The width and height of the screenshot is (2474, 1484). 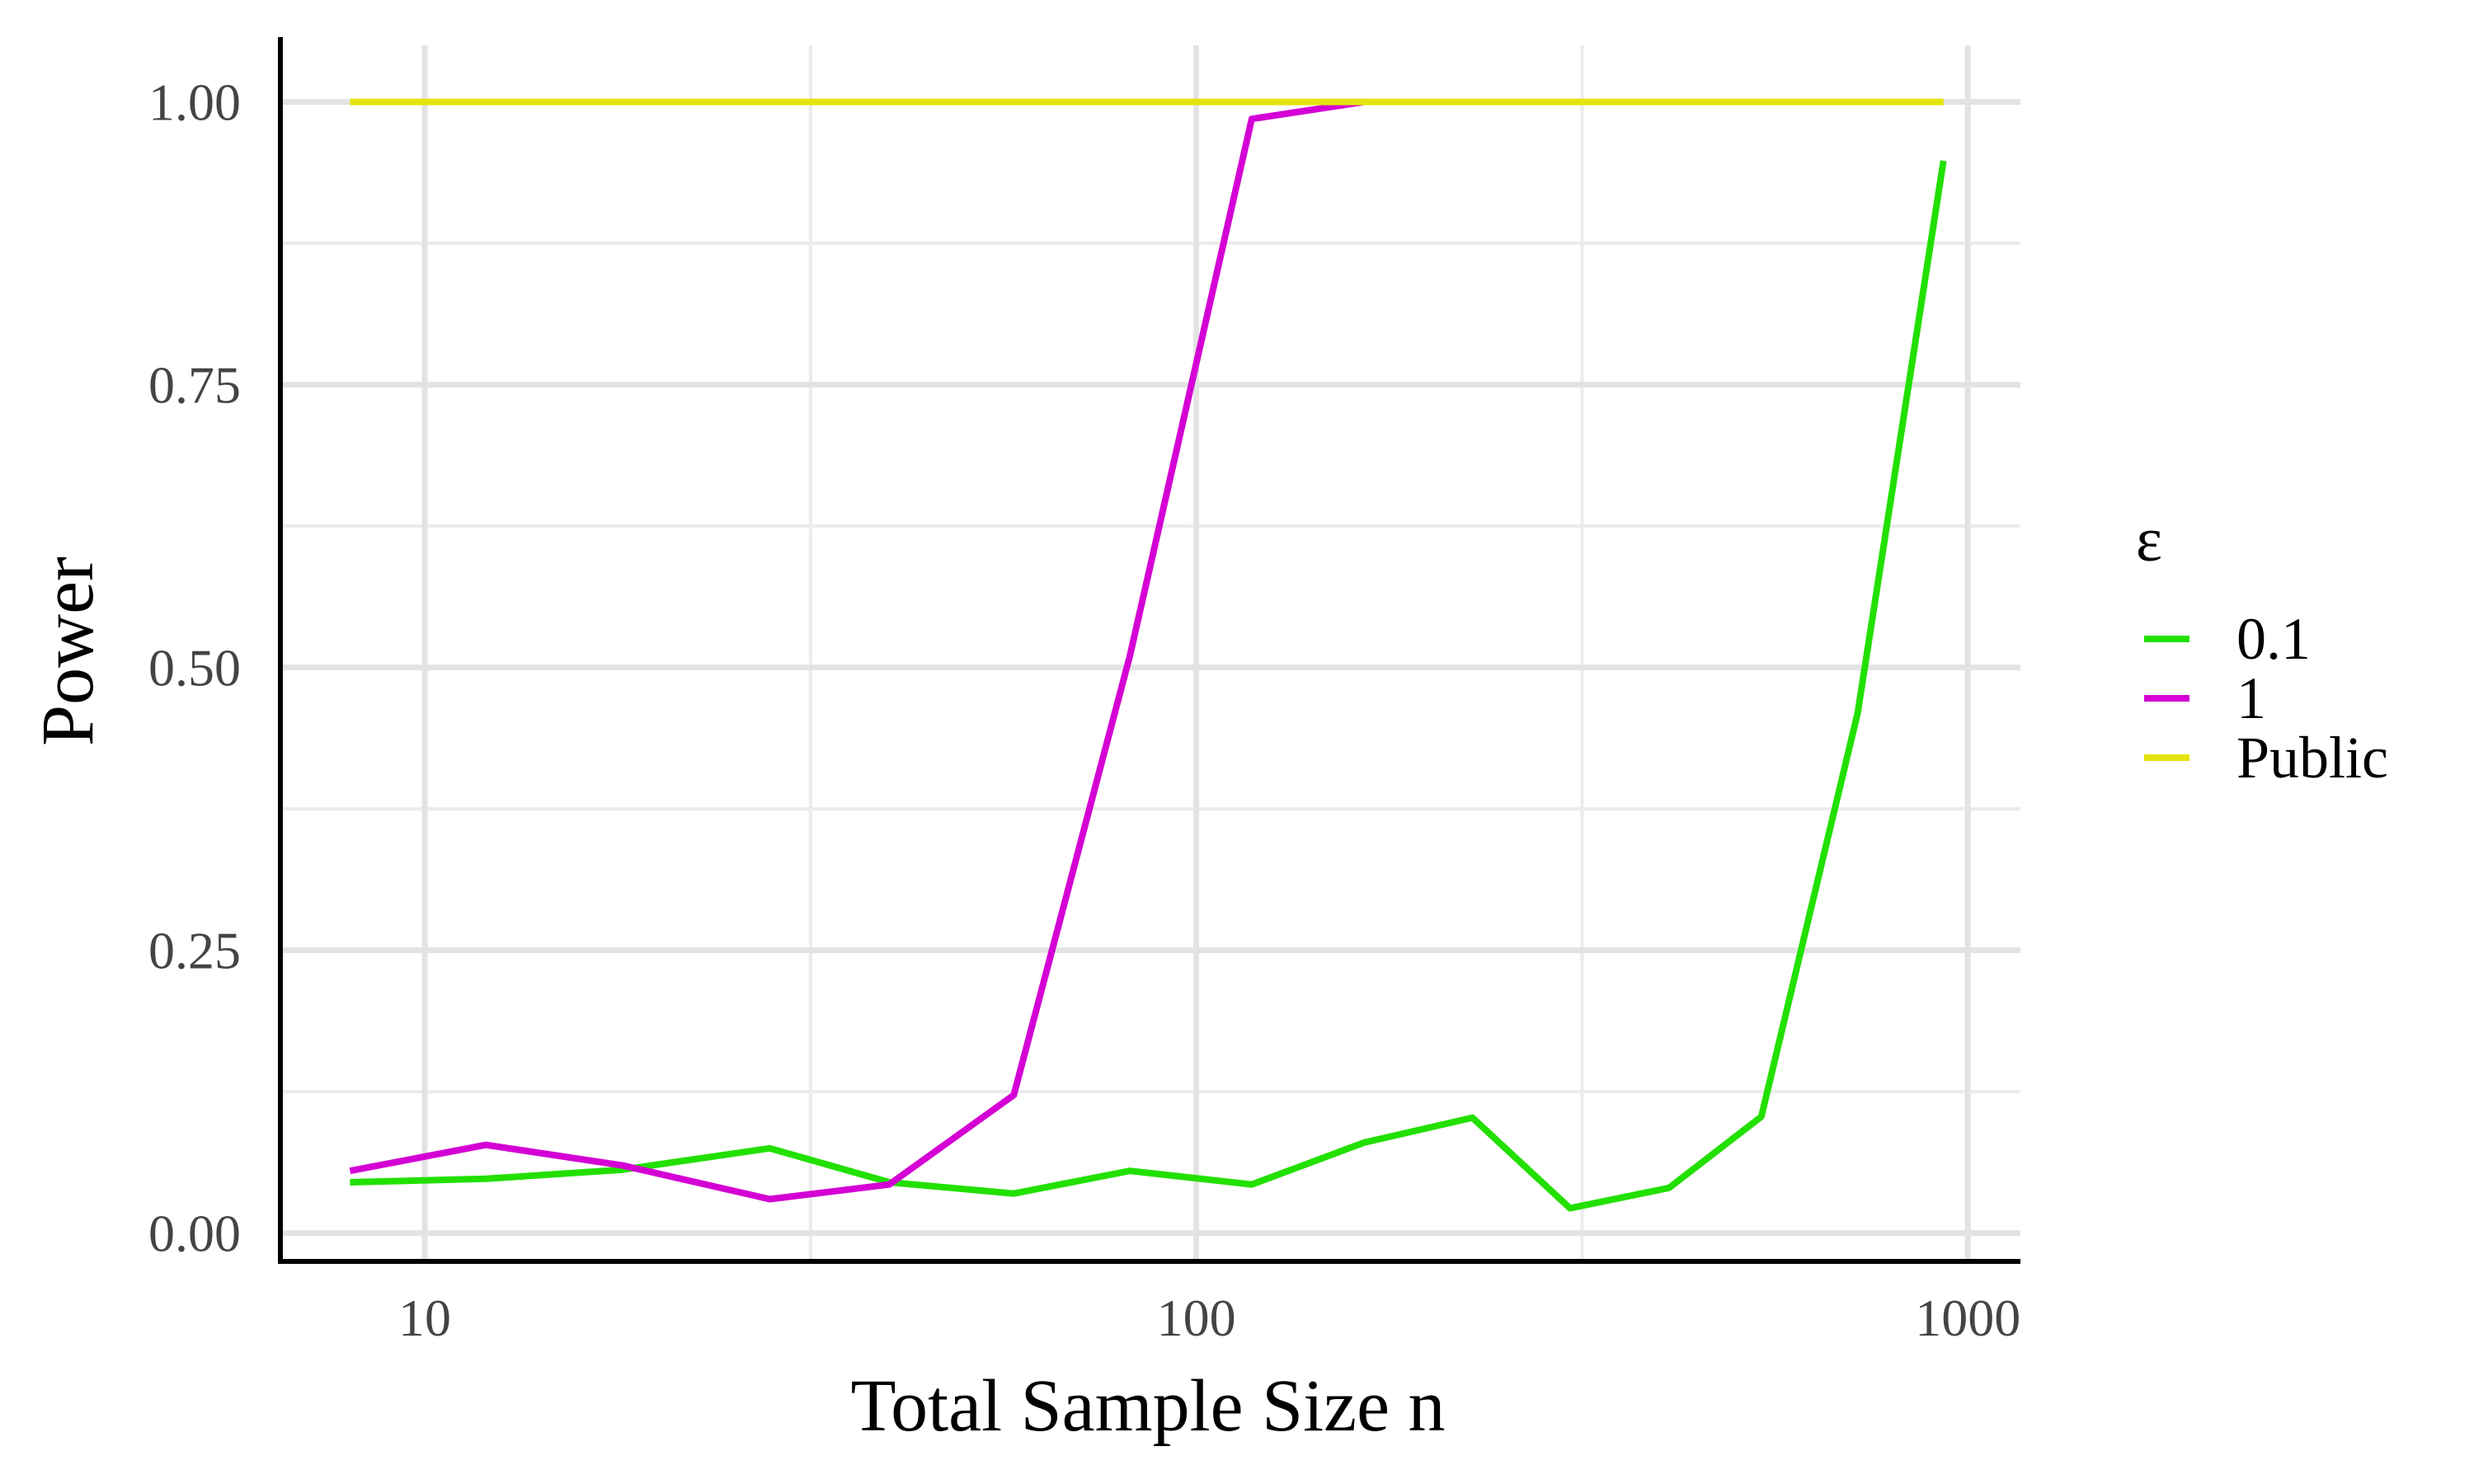 I want to click on y-axis-title: Power, so click(x=68, y=651).